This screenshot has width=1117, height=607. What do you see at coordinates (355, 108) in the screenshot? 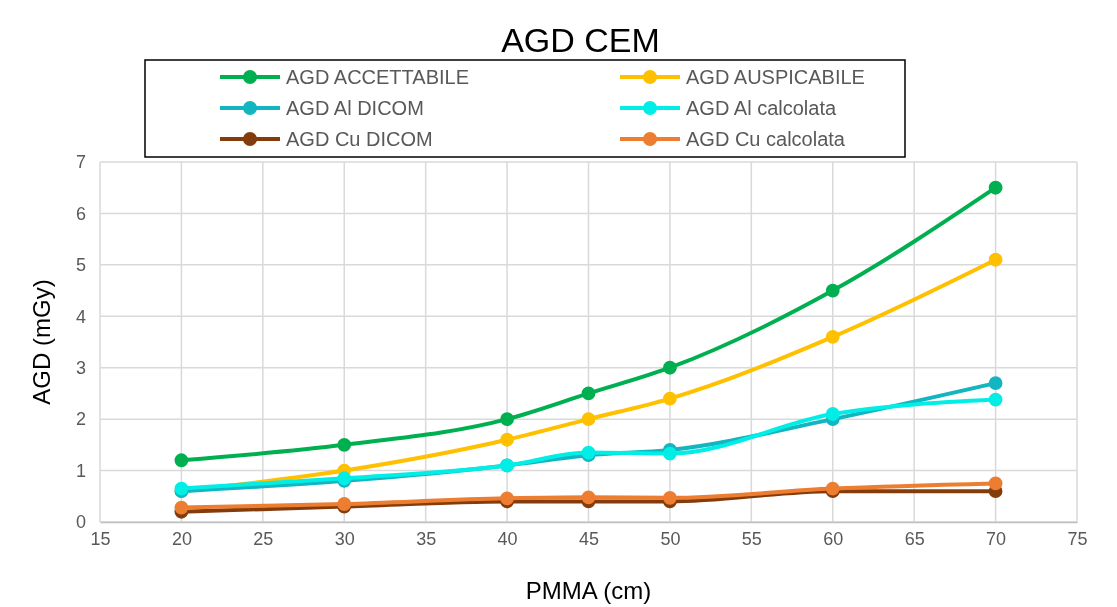
I see `legend-label: AGD Al DICOM` at bounding box center [355, 108].